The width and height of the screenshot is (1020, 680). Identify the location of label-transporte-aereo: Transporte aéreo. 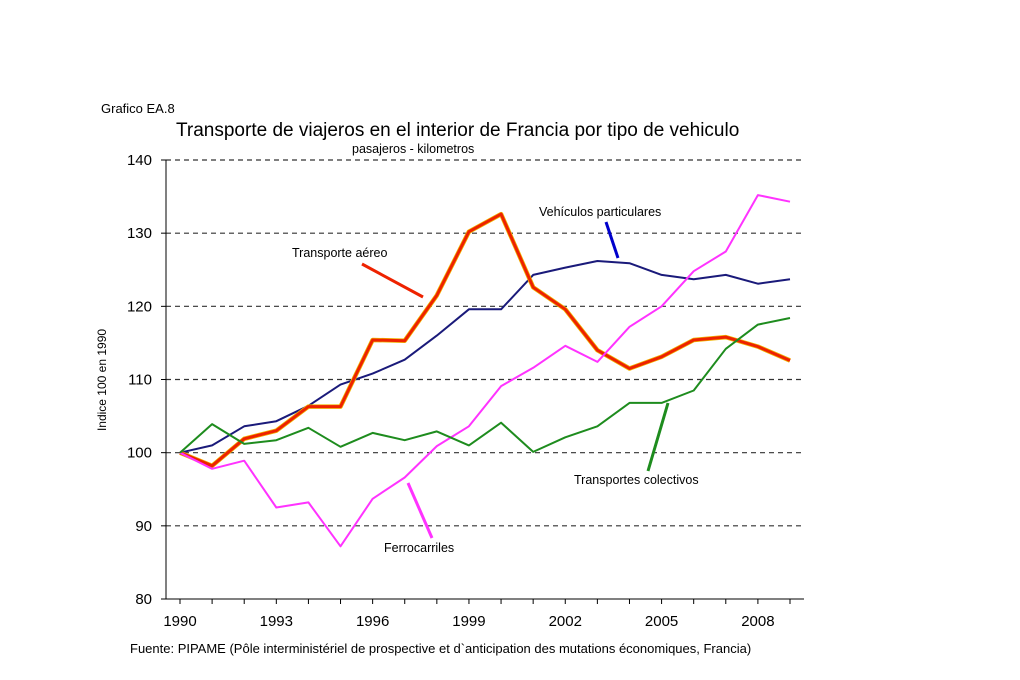
(339, 253).